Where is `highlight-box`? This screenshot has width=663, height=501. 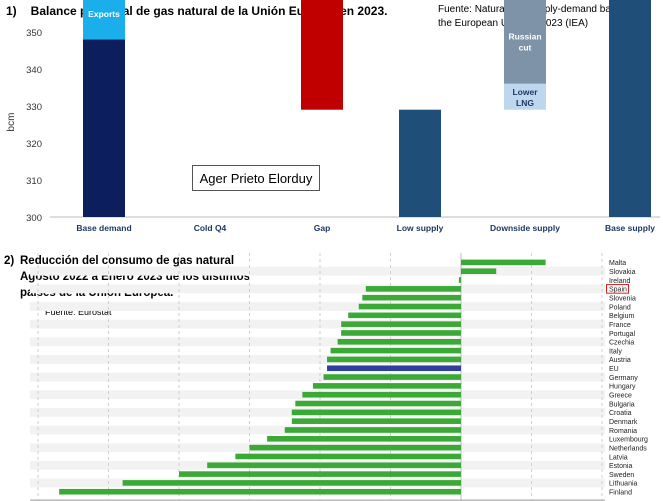 highlight-box is located at coordinates (617, 289).